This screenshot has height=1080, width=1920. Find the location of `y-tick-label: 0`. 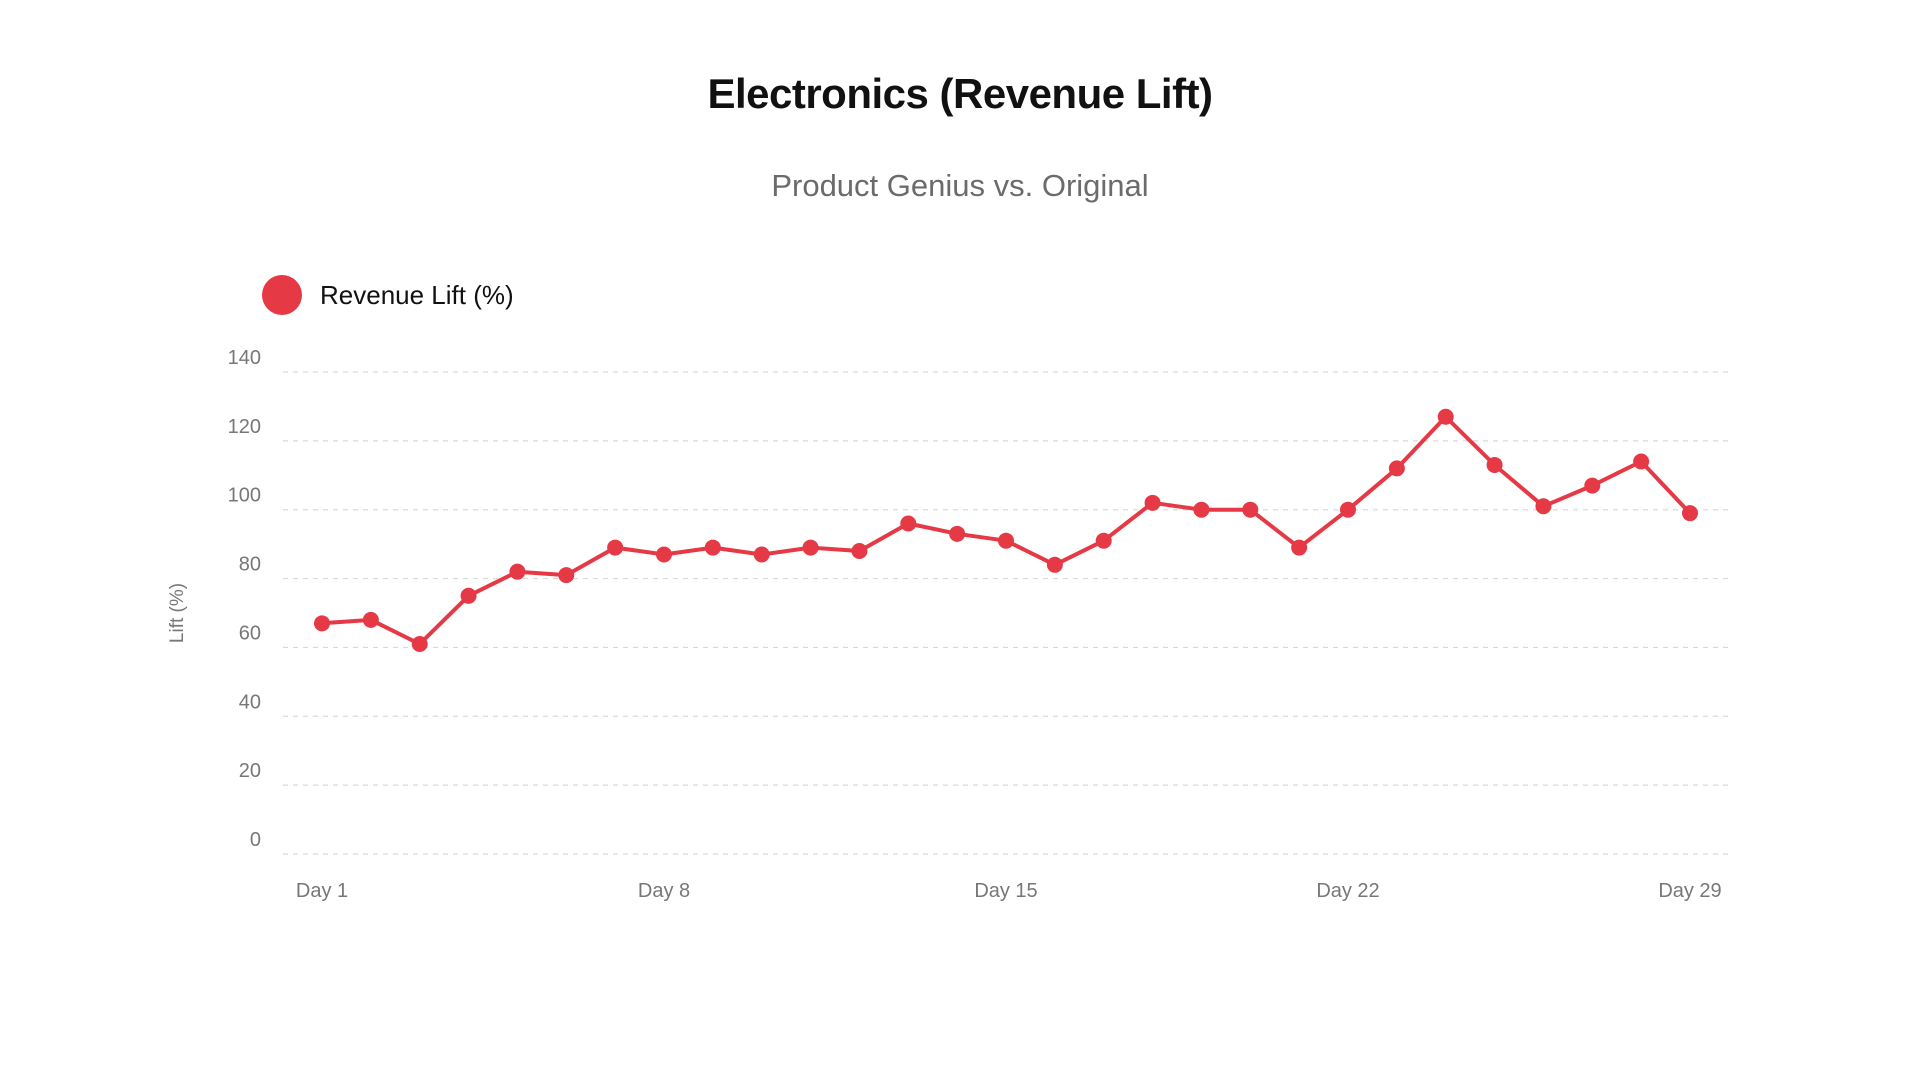

y-tick-label: 0 is located at coordinates (255, 840).